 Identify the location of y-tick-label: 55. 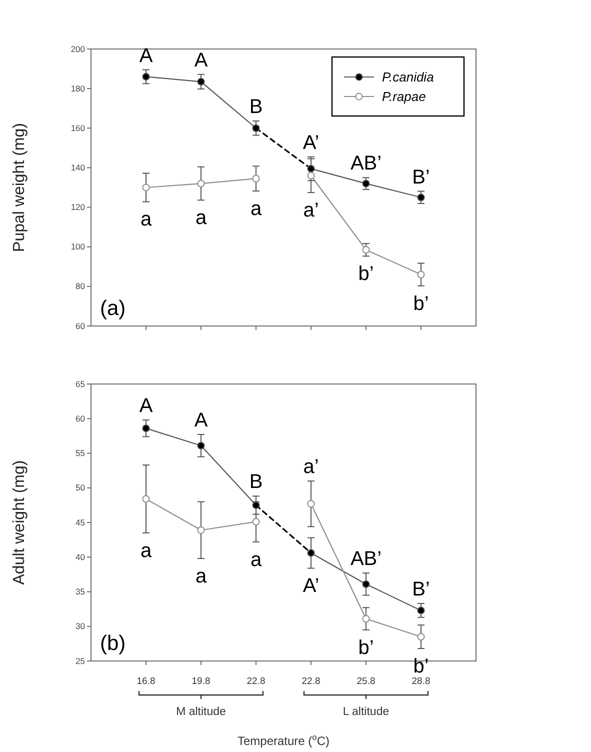
(81, 453).